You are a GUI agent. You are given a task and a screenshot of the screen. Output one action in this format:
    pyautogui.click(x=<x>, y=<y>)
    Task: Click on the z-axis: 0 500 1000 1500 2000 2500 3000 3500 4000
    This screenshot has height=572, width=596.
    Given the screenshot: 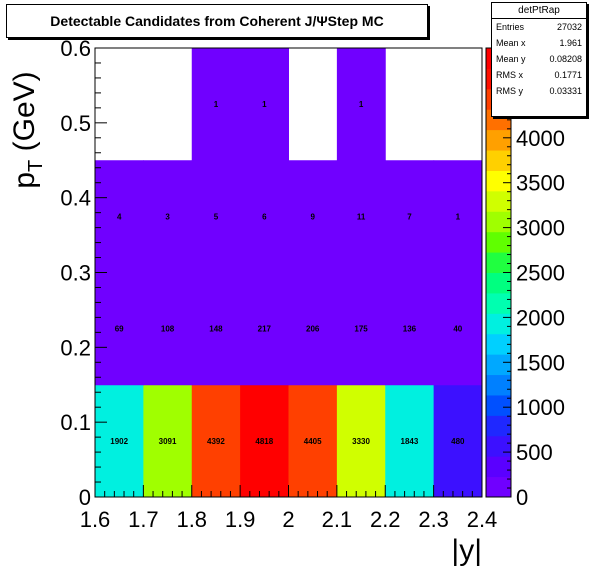 What is the action you would take?
    pyautogui.click(x=534, y=283)
    